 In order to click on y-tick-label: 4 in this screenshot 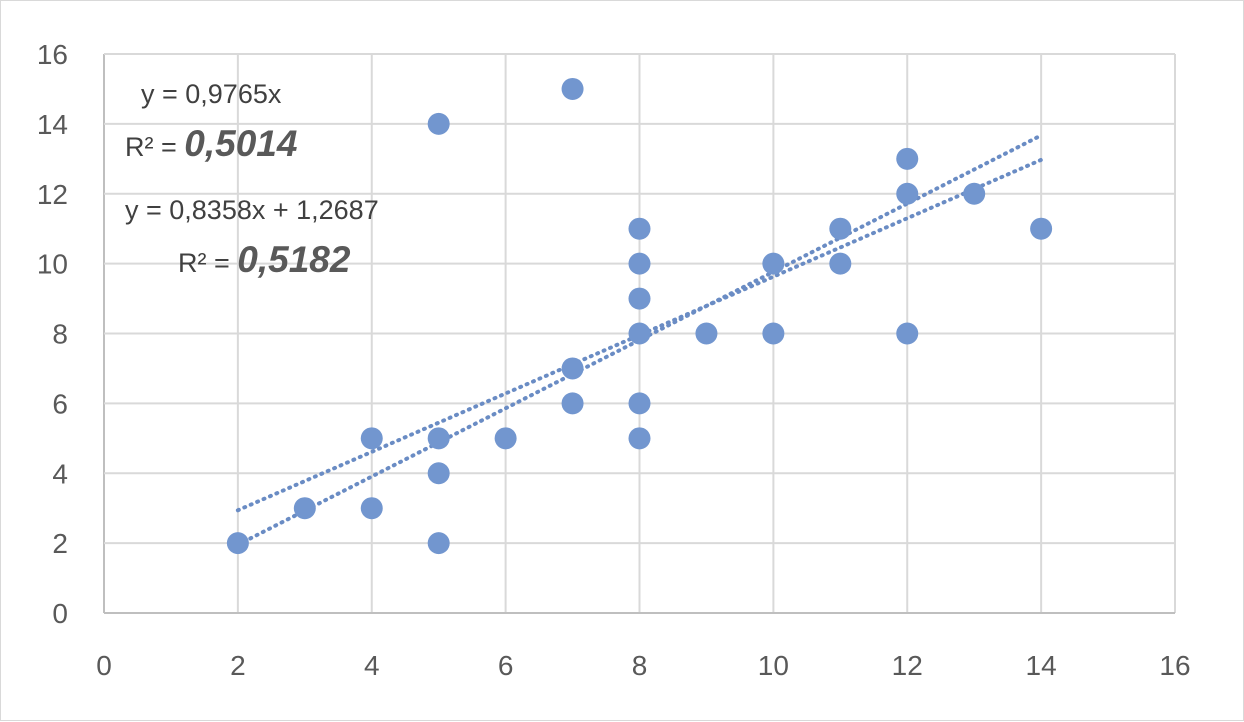, I will do `click(60, 473)`.